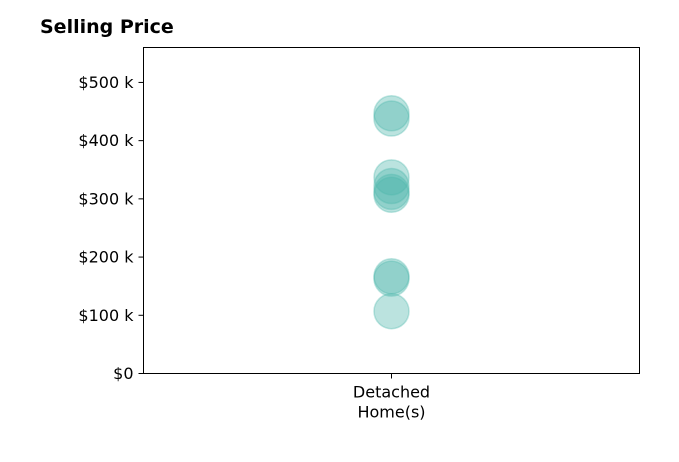  What do you see at coordinates (391, 392) in the screenshot?
I see `x-tick-label: Detached` at bounding box center [391, 392].